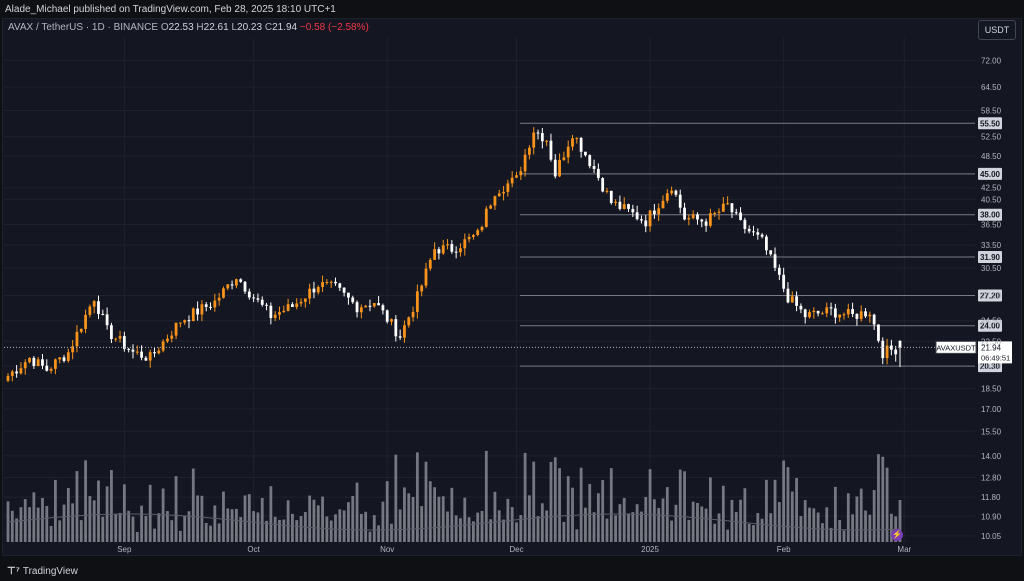 This screenshot has height=581, width=1024. I want to click on y-tick-label: 24.50, so click(991, 321).